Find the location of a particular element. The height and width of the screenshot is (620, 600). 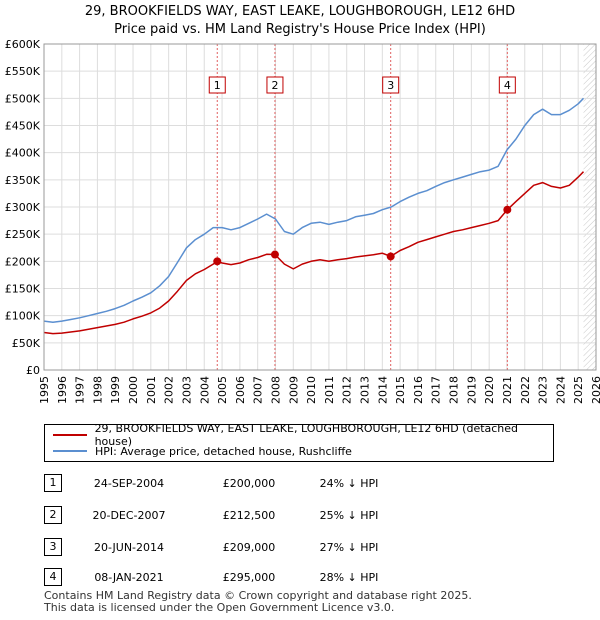

sale-price: £212,500 is located at coordinates (249, 515).